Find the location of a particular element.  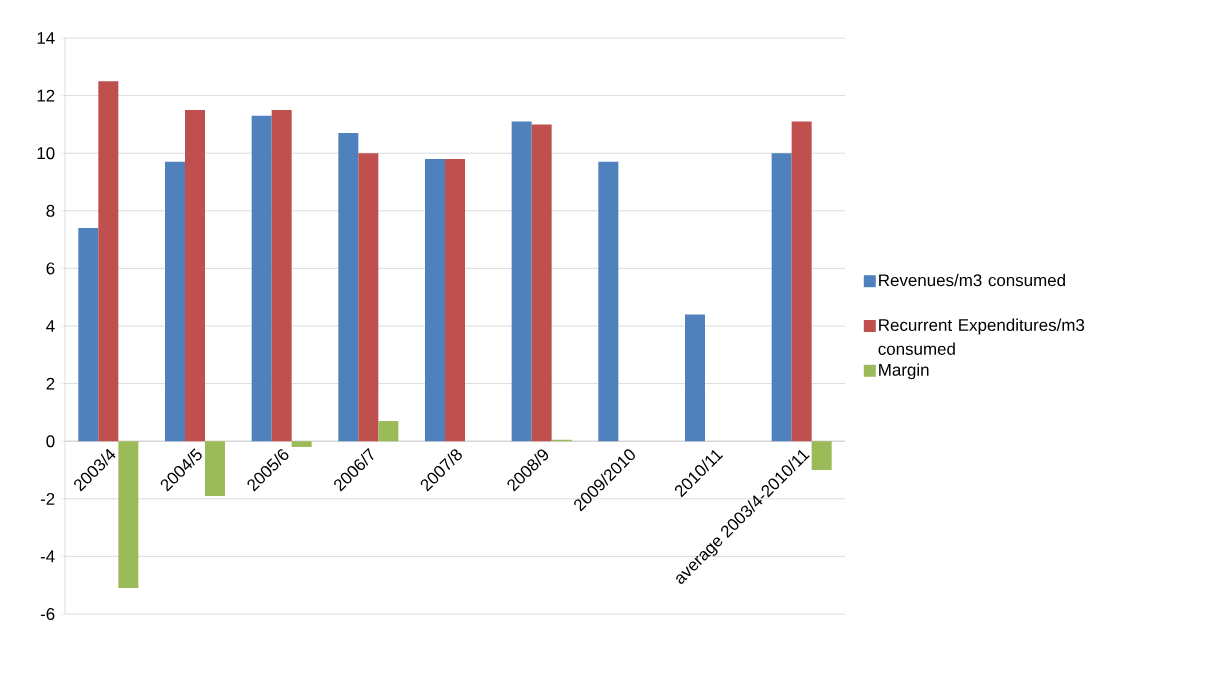

legend-label: Recurrent Expenditures/m3 consumed is located at coordinates (981, 336).